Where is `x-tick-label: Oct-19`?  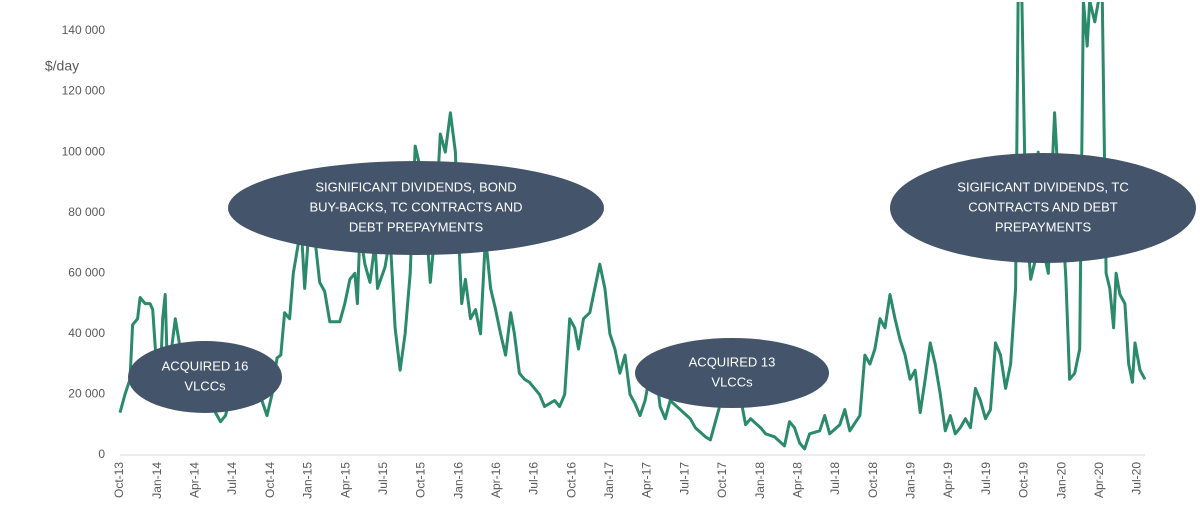
x-tick-label: Oct-19 is located at coordinates (1024, 480).